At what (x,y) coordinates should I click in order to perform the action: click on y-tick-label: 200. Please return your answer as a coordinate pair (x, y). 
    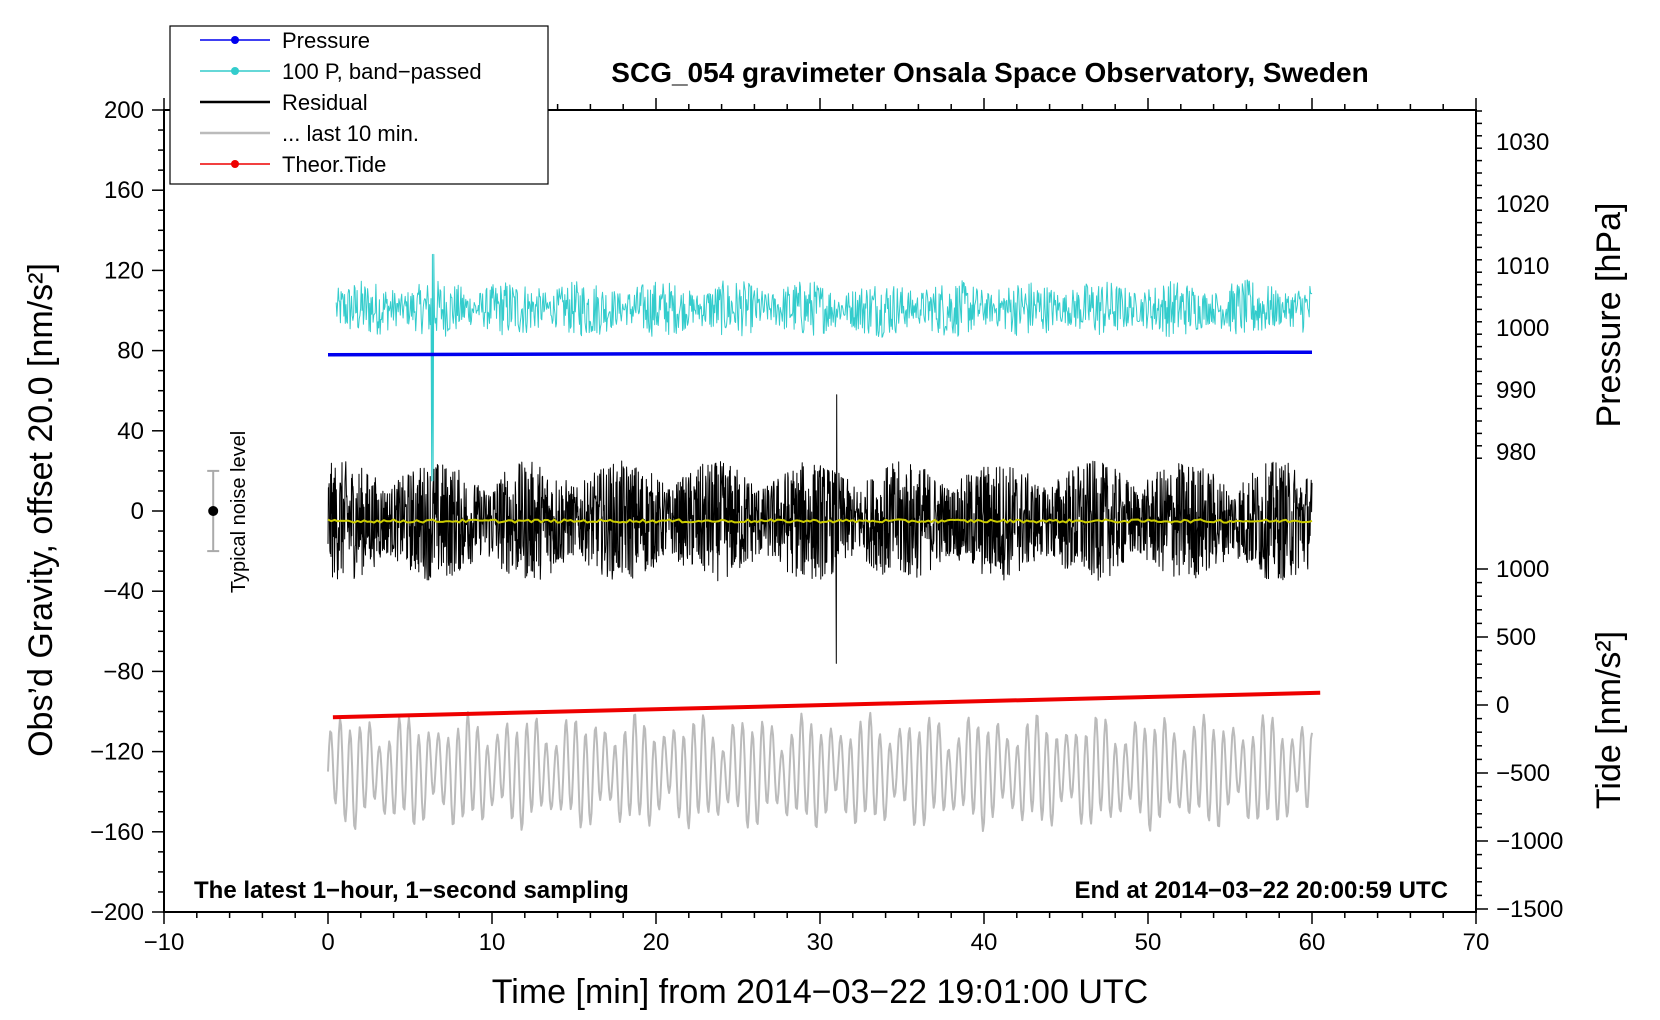
    Looking at the image, I should click on (124, 110).